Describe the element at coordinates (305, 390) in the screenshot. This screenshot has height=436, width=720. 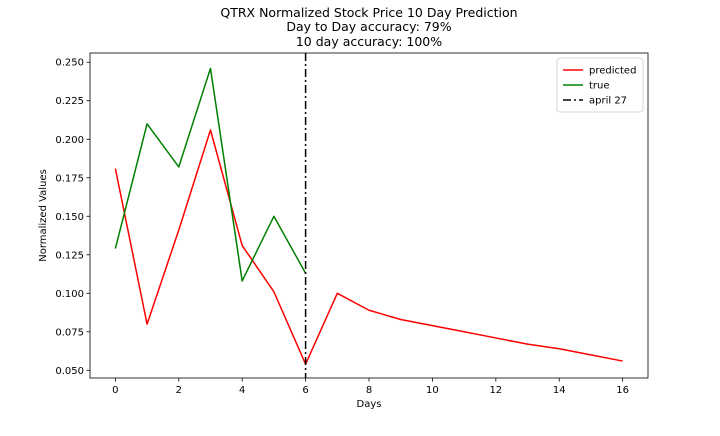
I see `x-tick-label: 6` at that location.